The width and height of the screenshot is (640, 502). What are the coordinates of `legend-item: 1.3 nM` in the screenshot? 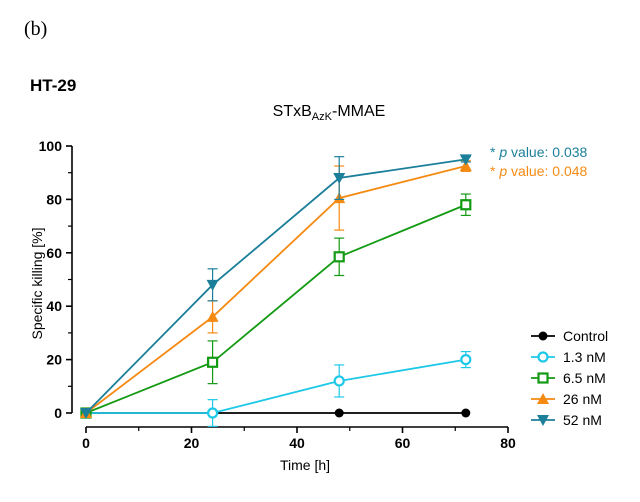 It's located at (568, 357).